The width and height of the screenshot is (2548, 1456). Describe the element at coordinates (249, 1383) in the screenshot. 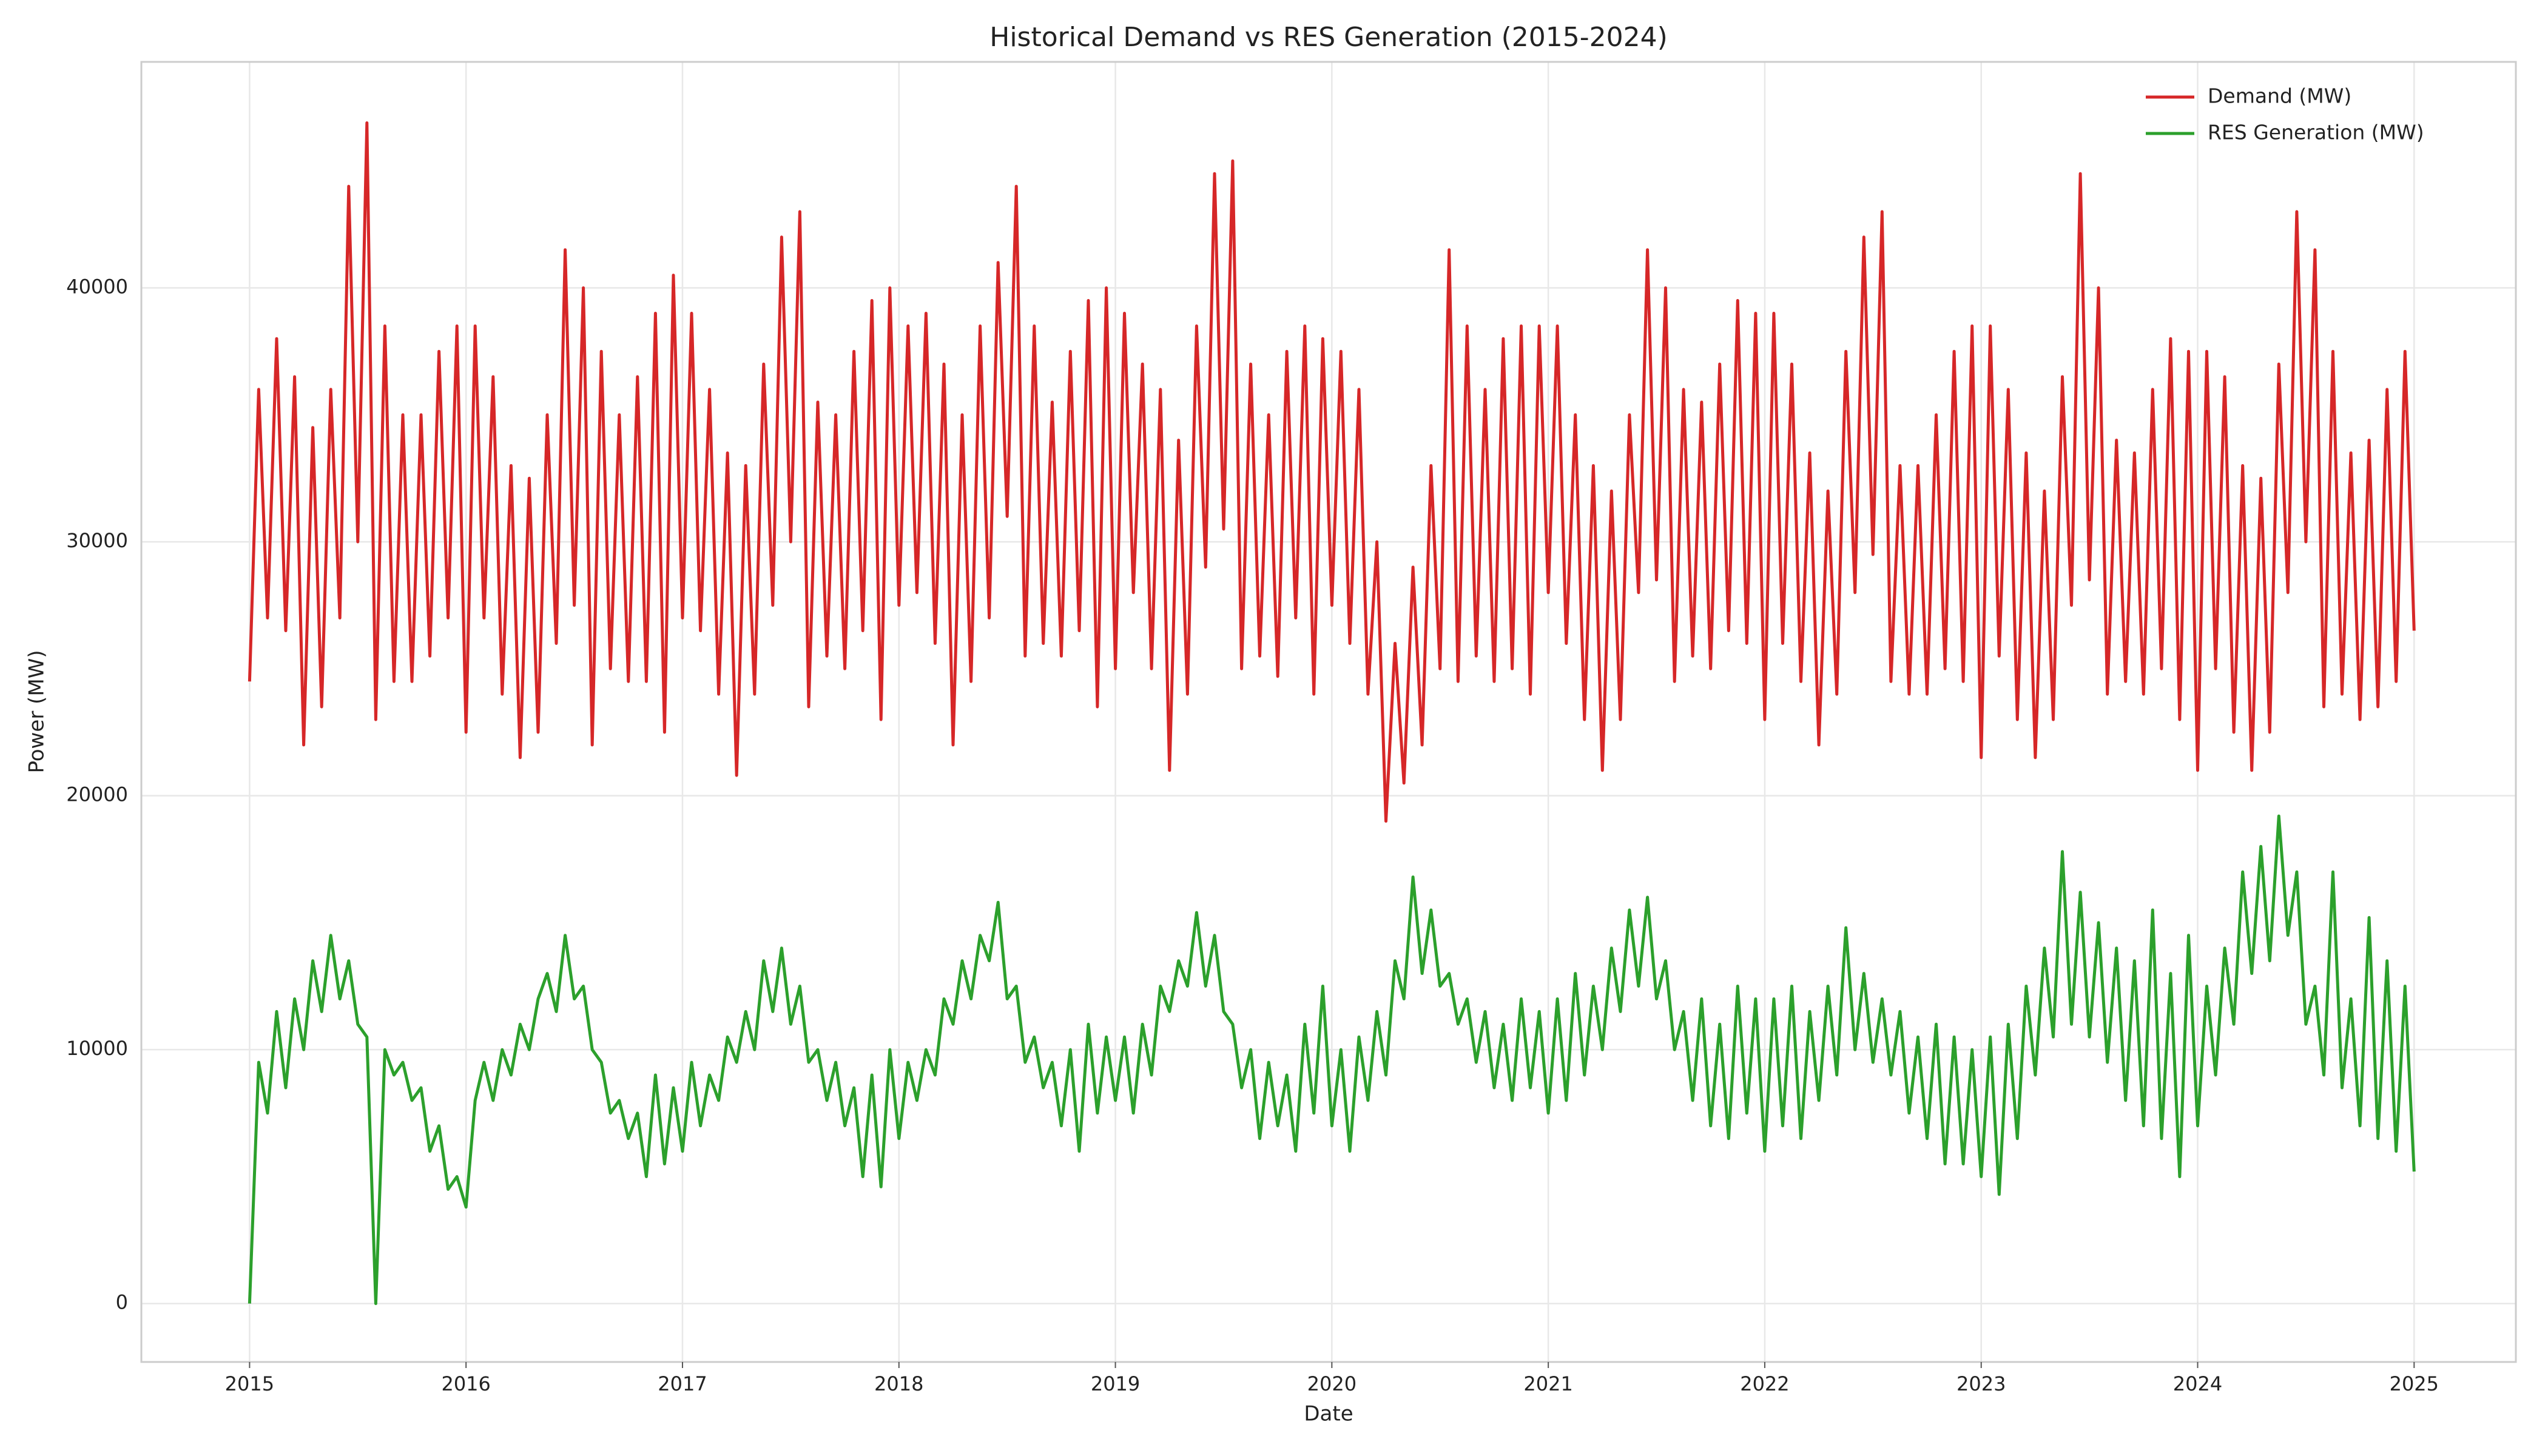

I see `x-tick-label: 2015` at that location.